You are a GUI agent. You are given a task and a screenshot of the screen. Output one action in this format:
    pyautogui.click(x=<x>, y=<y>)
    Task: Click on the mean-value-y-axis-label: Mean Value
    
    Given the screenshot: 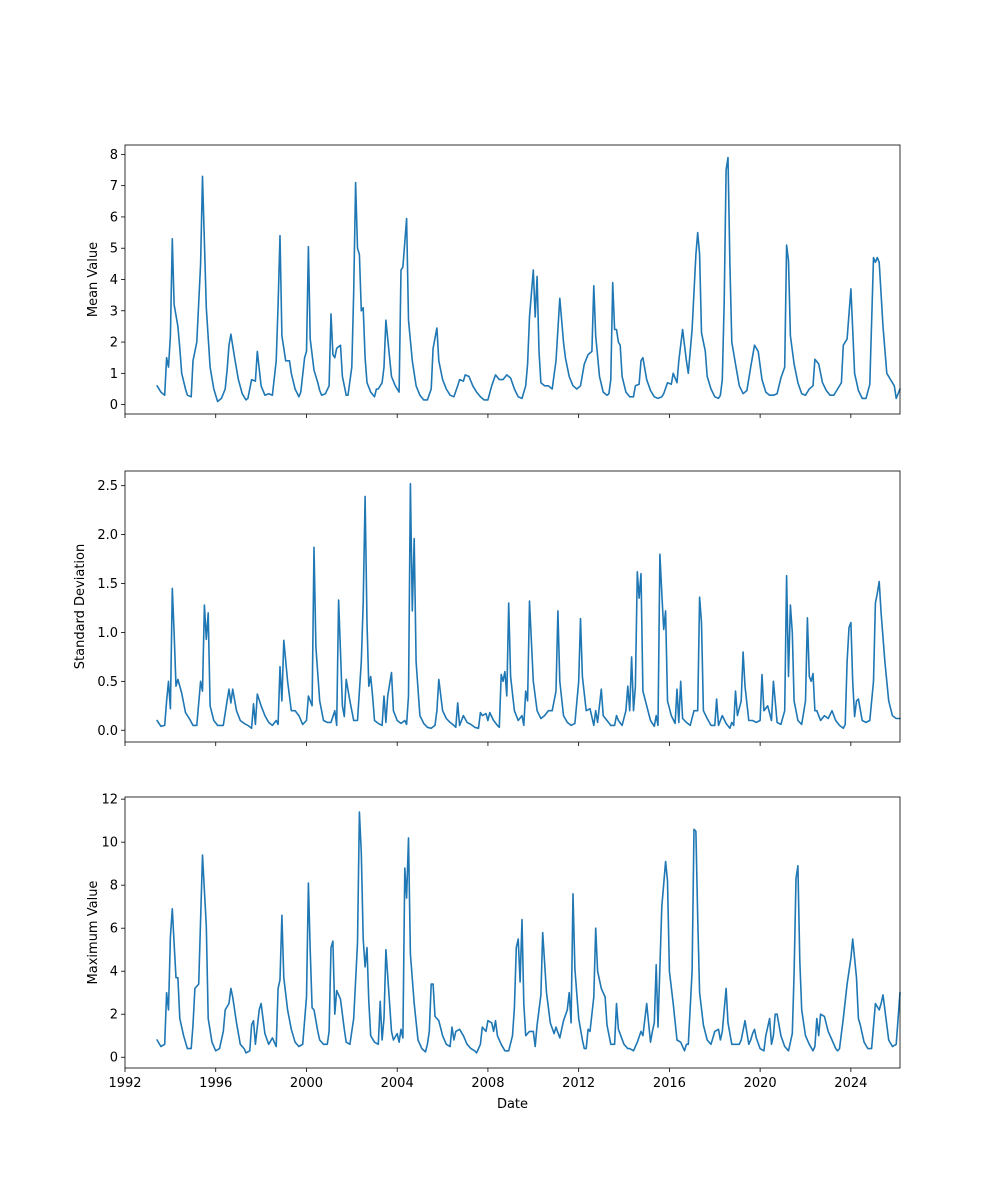 What is the action you would take?
    pyautogui.click(x=93, y=279)
    